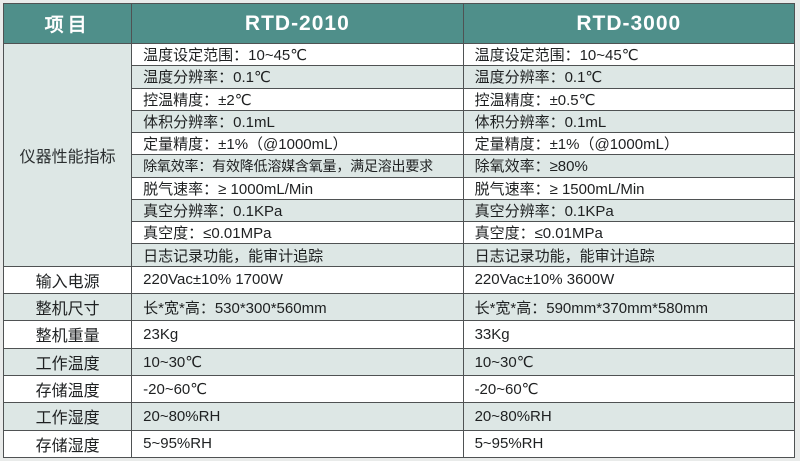  What do you see at coordinates (629, 166) in the screenshot?
I see `cell-rtd3000-deoxygen-efficiency: 除氧效率：≥80%` at bounding box center [629, 166].